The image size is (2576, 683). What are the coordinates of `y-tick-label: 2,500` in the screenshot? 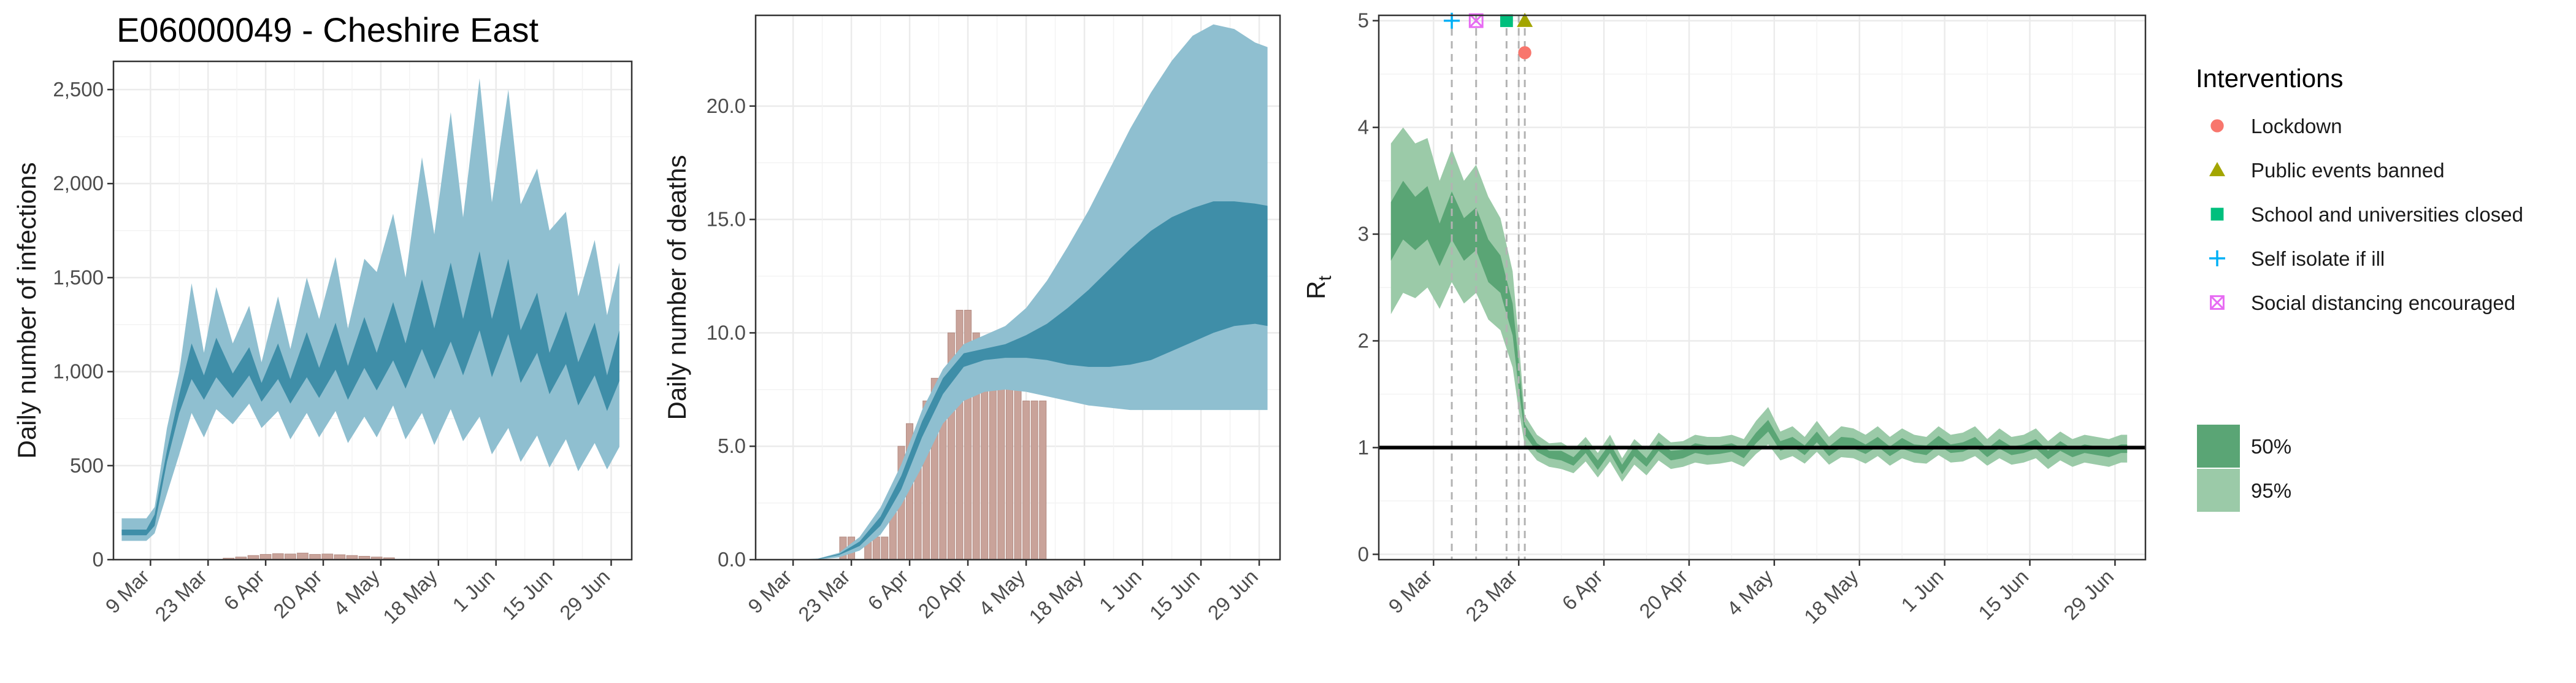 It's located at (78, 90).